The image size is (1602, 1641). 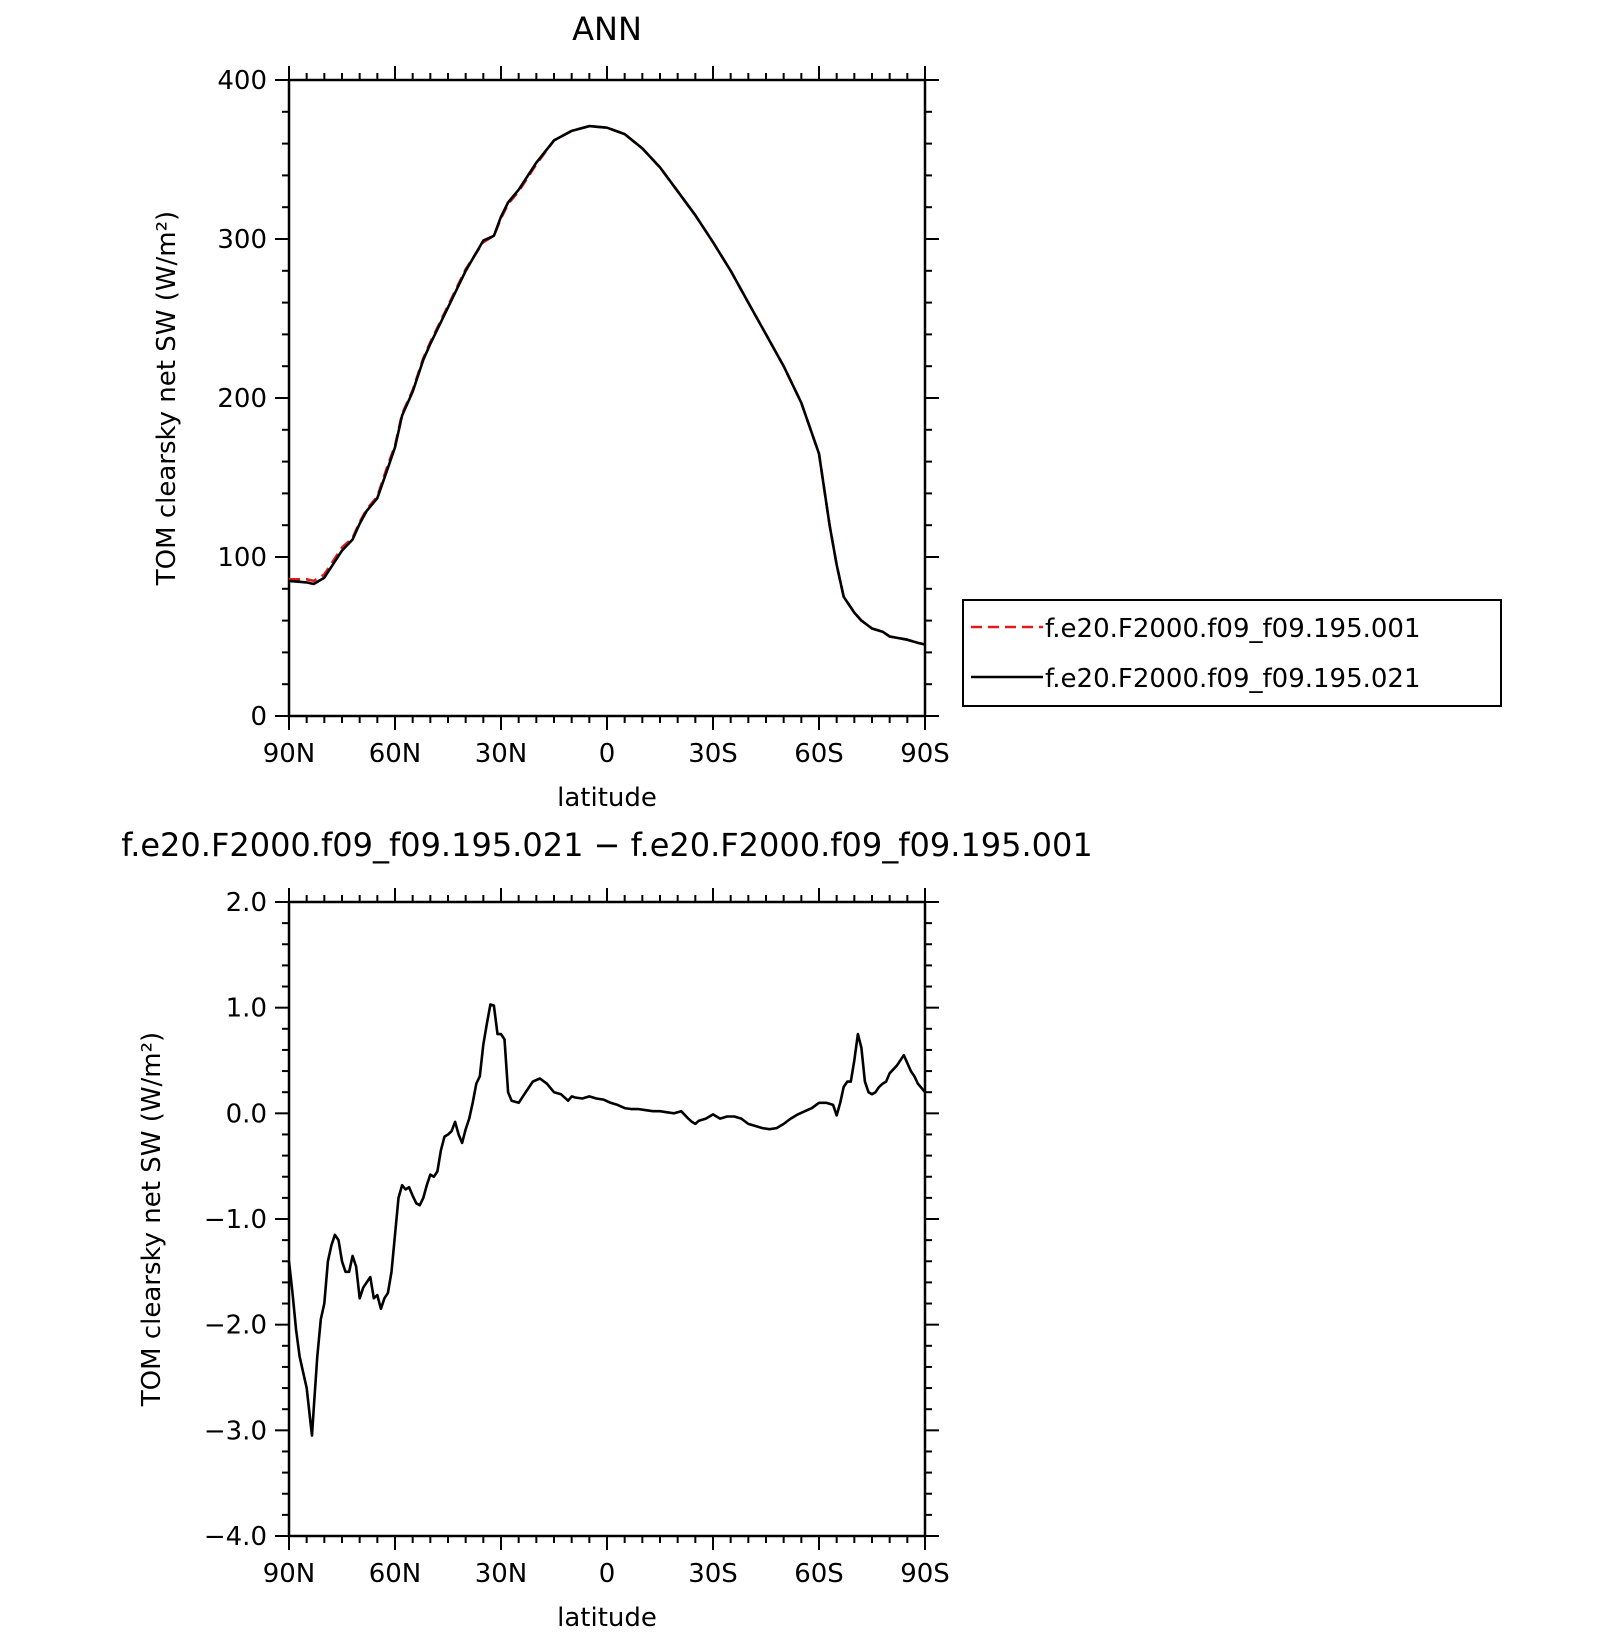 What do you see at coordinates (258, 717) in the screenshot?
I see `y-tick-label: 0` at bounding box center [258, 717].